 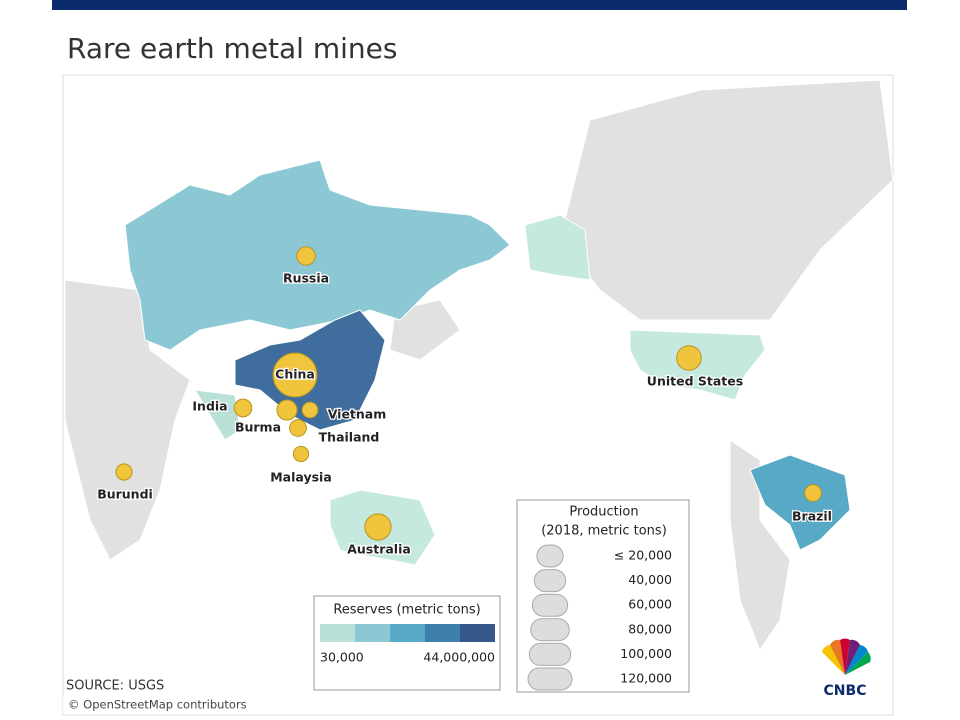 I want to click on country-label: United States, so click(x=695, y=381).